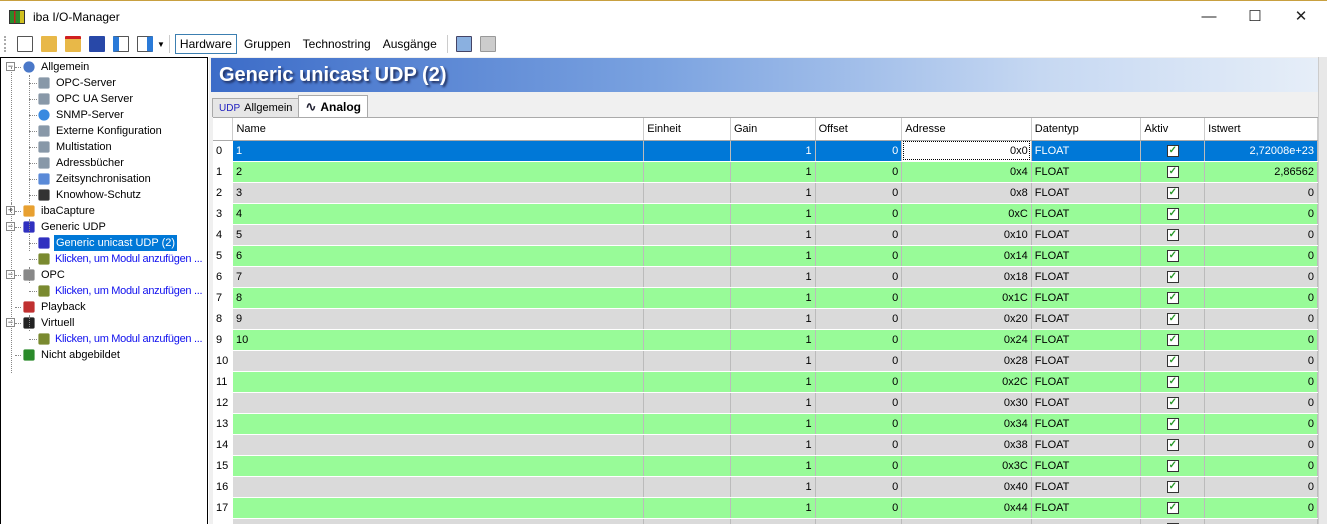 This screenshot has height=524, width=1327. Describe the element at coordinates (966, 382) in the screenshot. I see `address-cell: 0x2C` at that location.